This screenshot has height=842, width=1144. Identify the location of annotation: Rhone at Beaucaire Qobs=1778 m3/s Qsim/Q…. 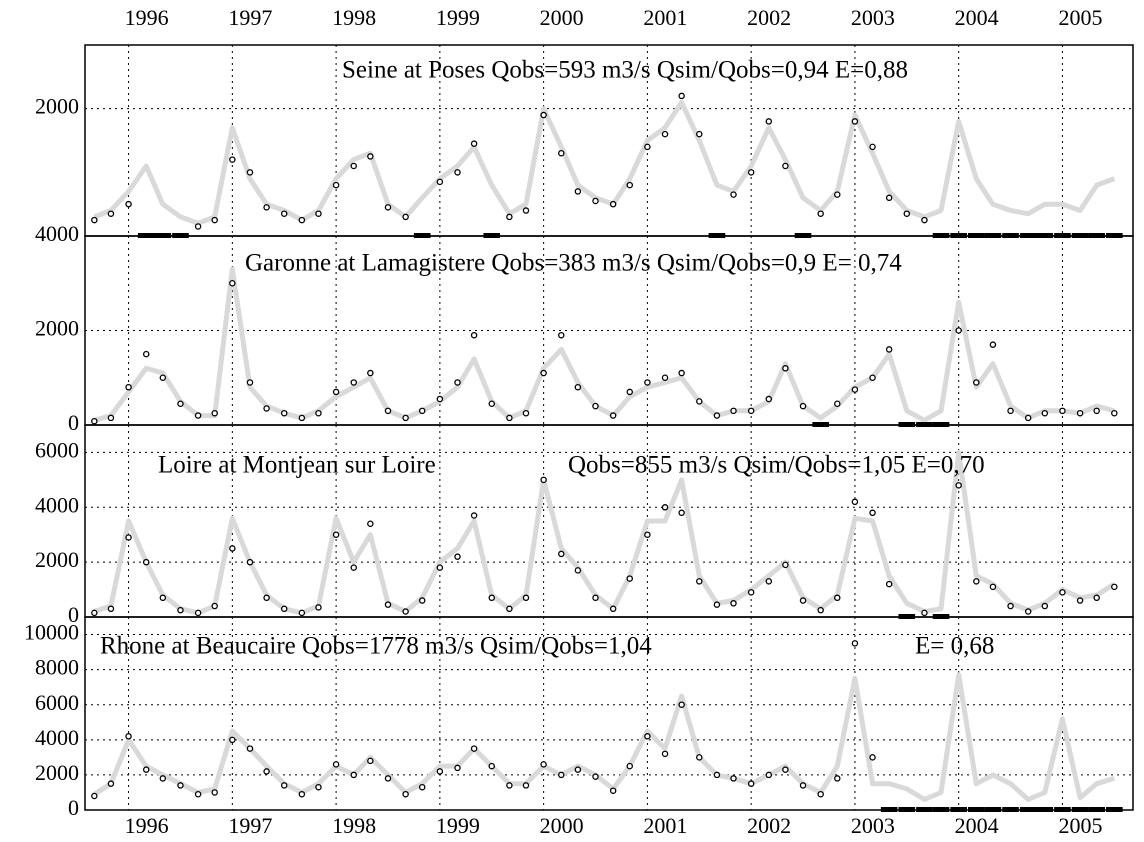
(376, 646).